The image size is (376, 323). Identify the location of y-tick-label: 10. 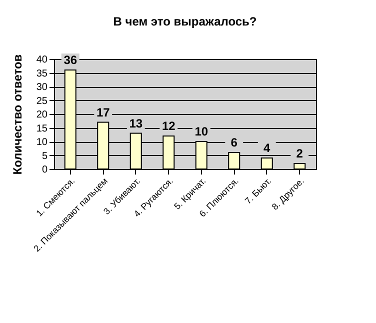
(42, 142).